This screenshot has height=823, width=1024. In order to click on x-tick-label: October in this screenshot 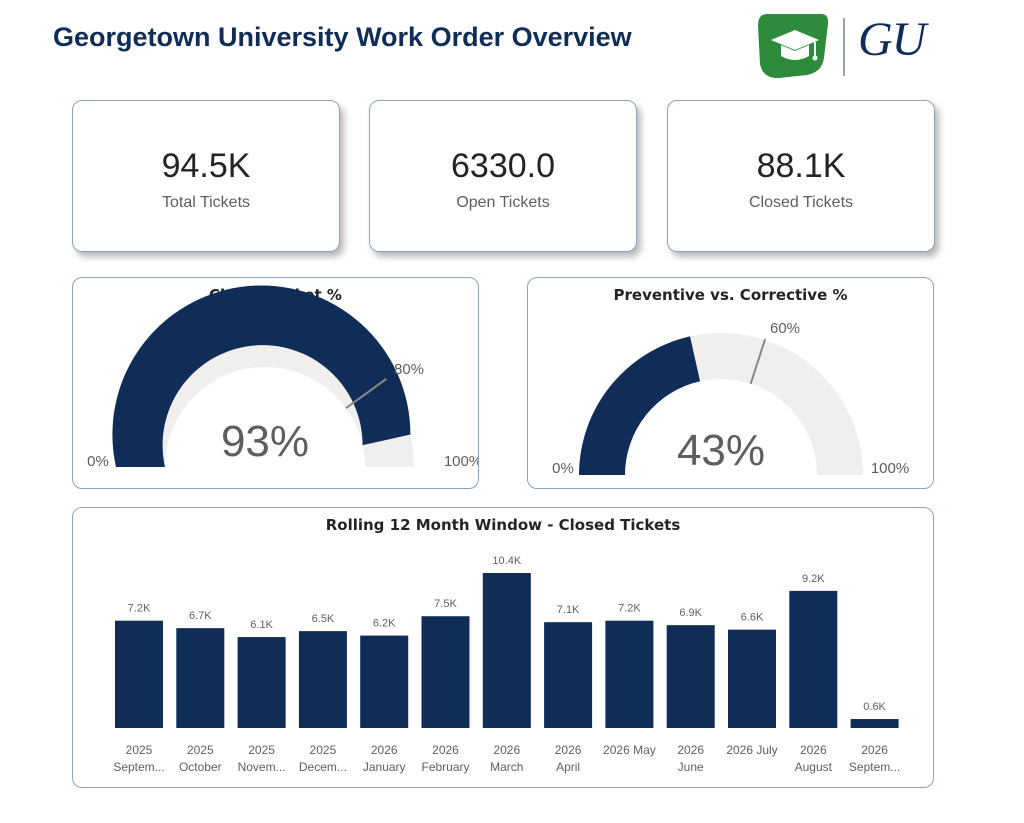, I will do `click(200, 767)`.